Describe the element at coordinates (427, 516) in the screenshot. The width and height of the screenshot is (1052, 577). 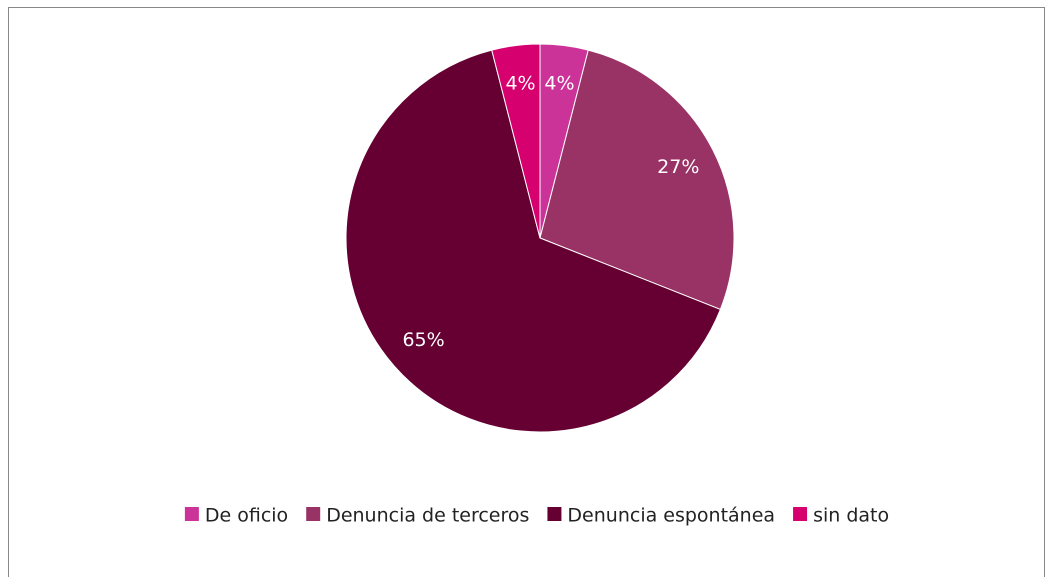
I see `legend-label: Denuncia de terceros` at that location.